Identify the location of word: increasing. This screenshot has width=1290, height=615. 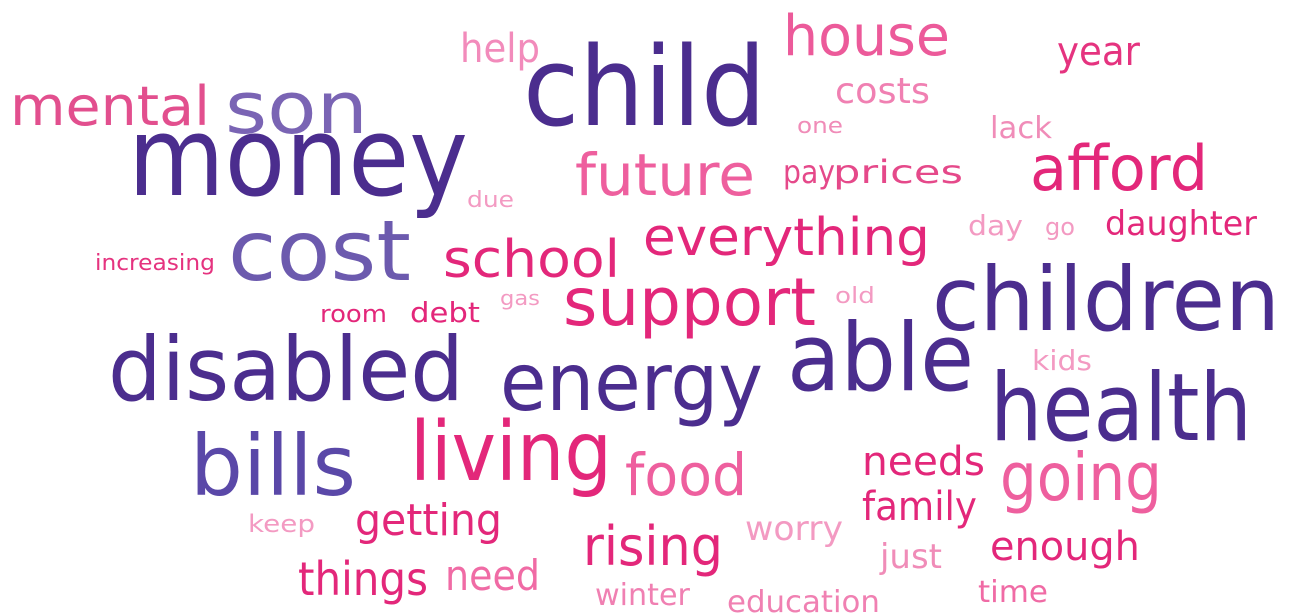
(155, 263).